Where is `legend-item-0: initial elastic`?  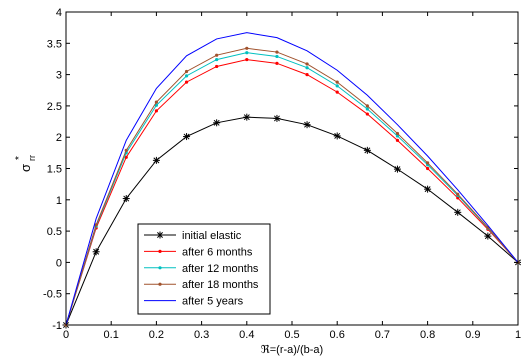
legend-item-0: initial elastic is located at coordinates (193, 236).